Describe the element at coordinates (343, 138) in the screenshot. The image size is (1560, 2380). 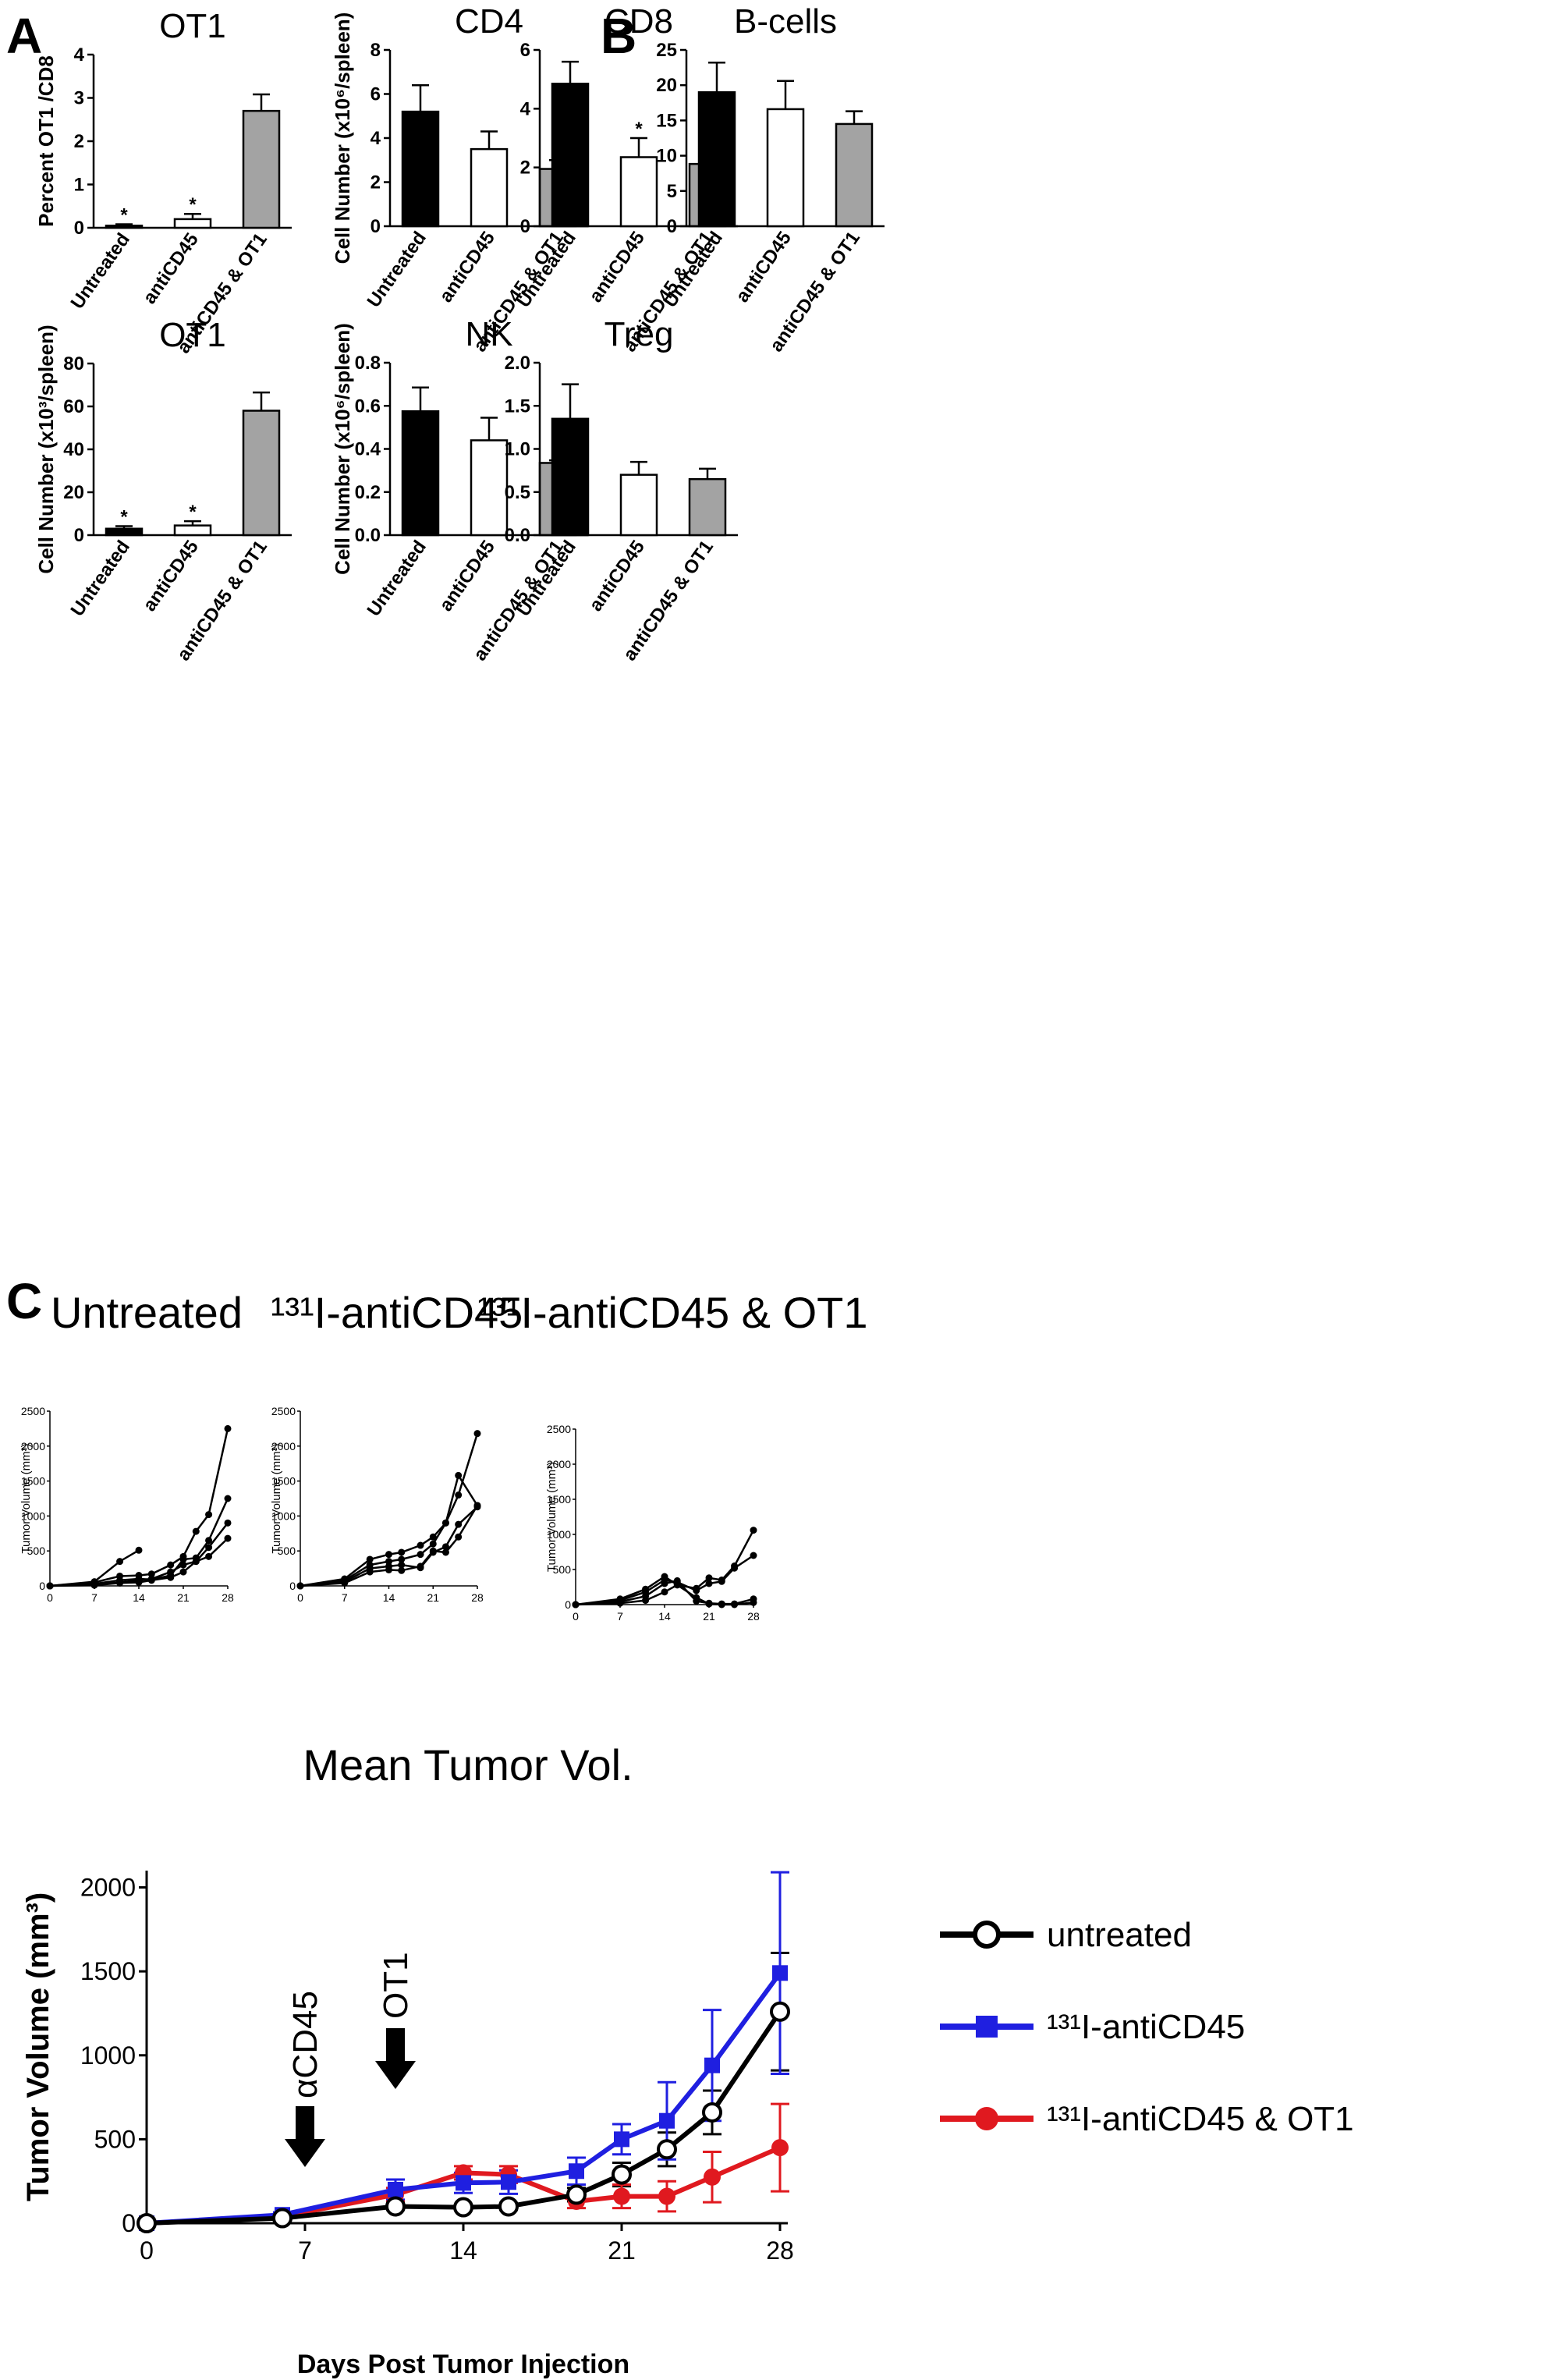
I see `y-axis-label: Cell Number (x10⁶/spleen)` at that location.